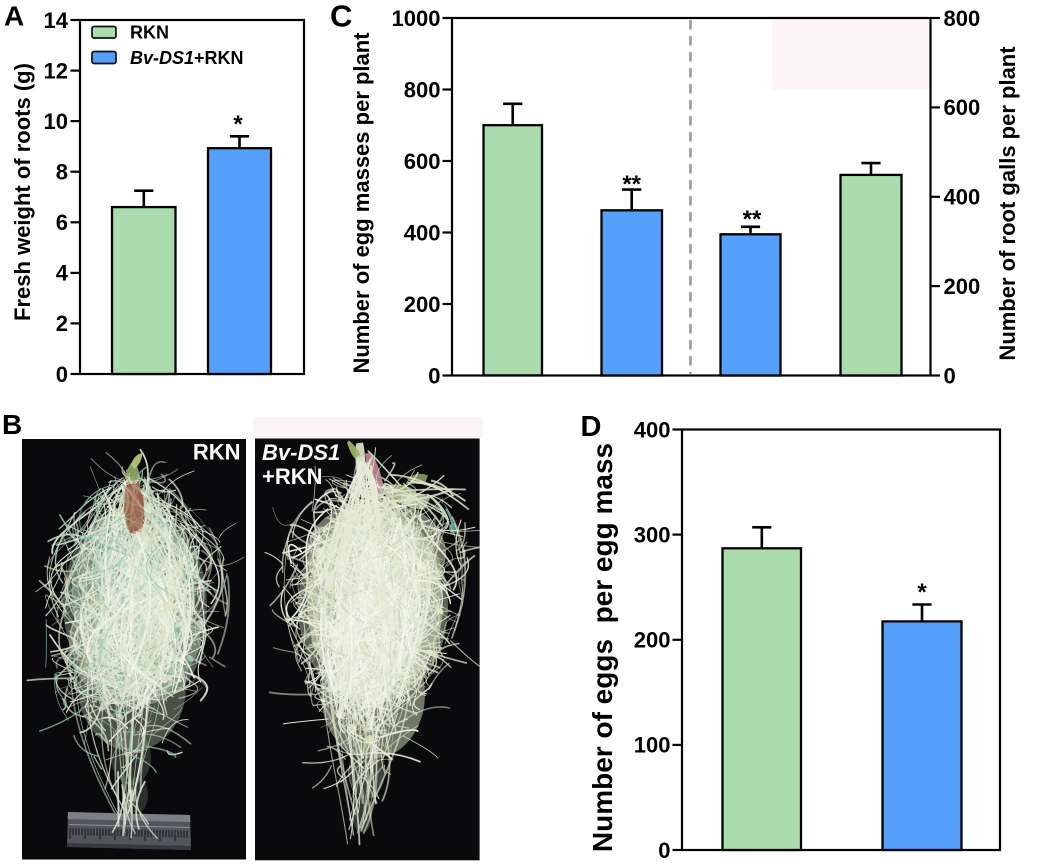 This screenshot has width=1040, height=866. I want to click on svg-text: Bv-DS1, so click(301, 452).